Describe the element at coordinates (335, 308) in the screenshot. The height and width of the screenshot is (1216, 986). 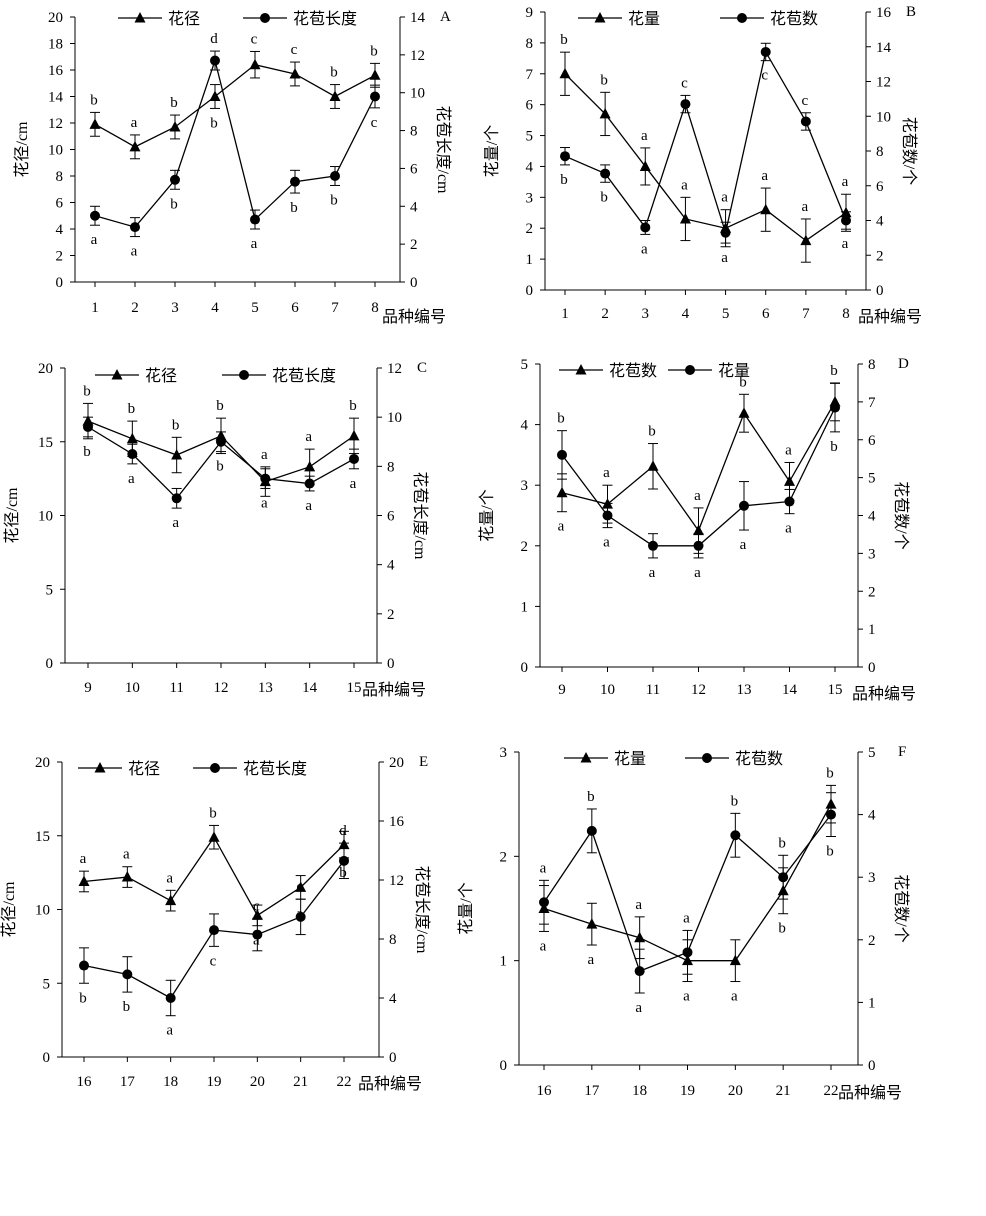
I see `x-tick-label: 7` at that location.